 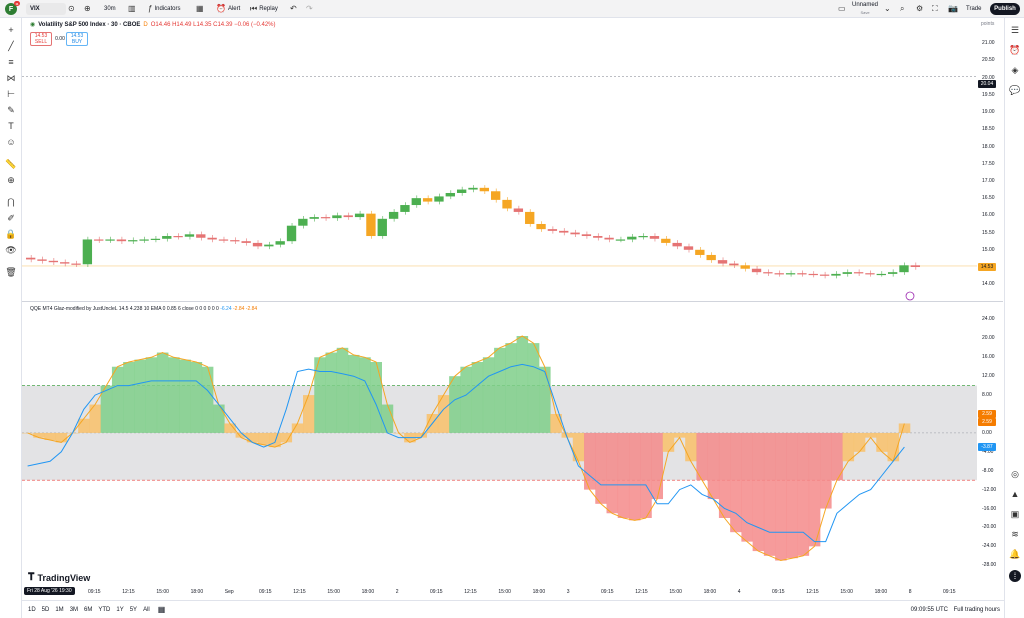 What do you see at coordinates (164, 9) in the screenshot?
I see `indicators-button: ƒ Indicators` at bounding box center [164, 9].